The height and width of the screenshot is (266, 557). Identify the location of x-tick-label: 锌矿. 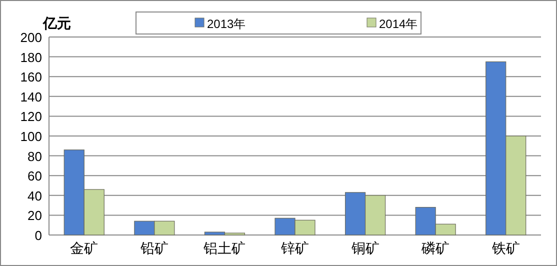
(294, 248).